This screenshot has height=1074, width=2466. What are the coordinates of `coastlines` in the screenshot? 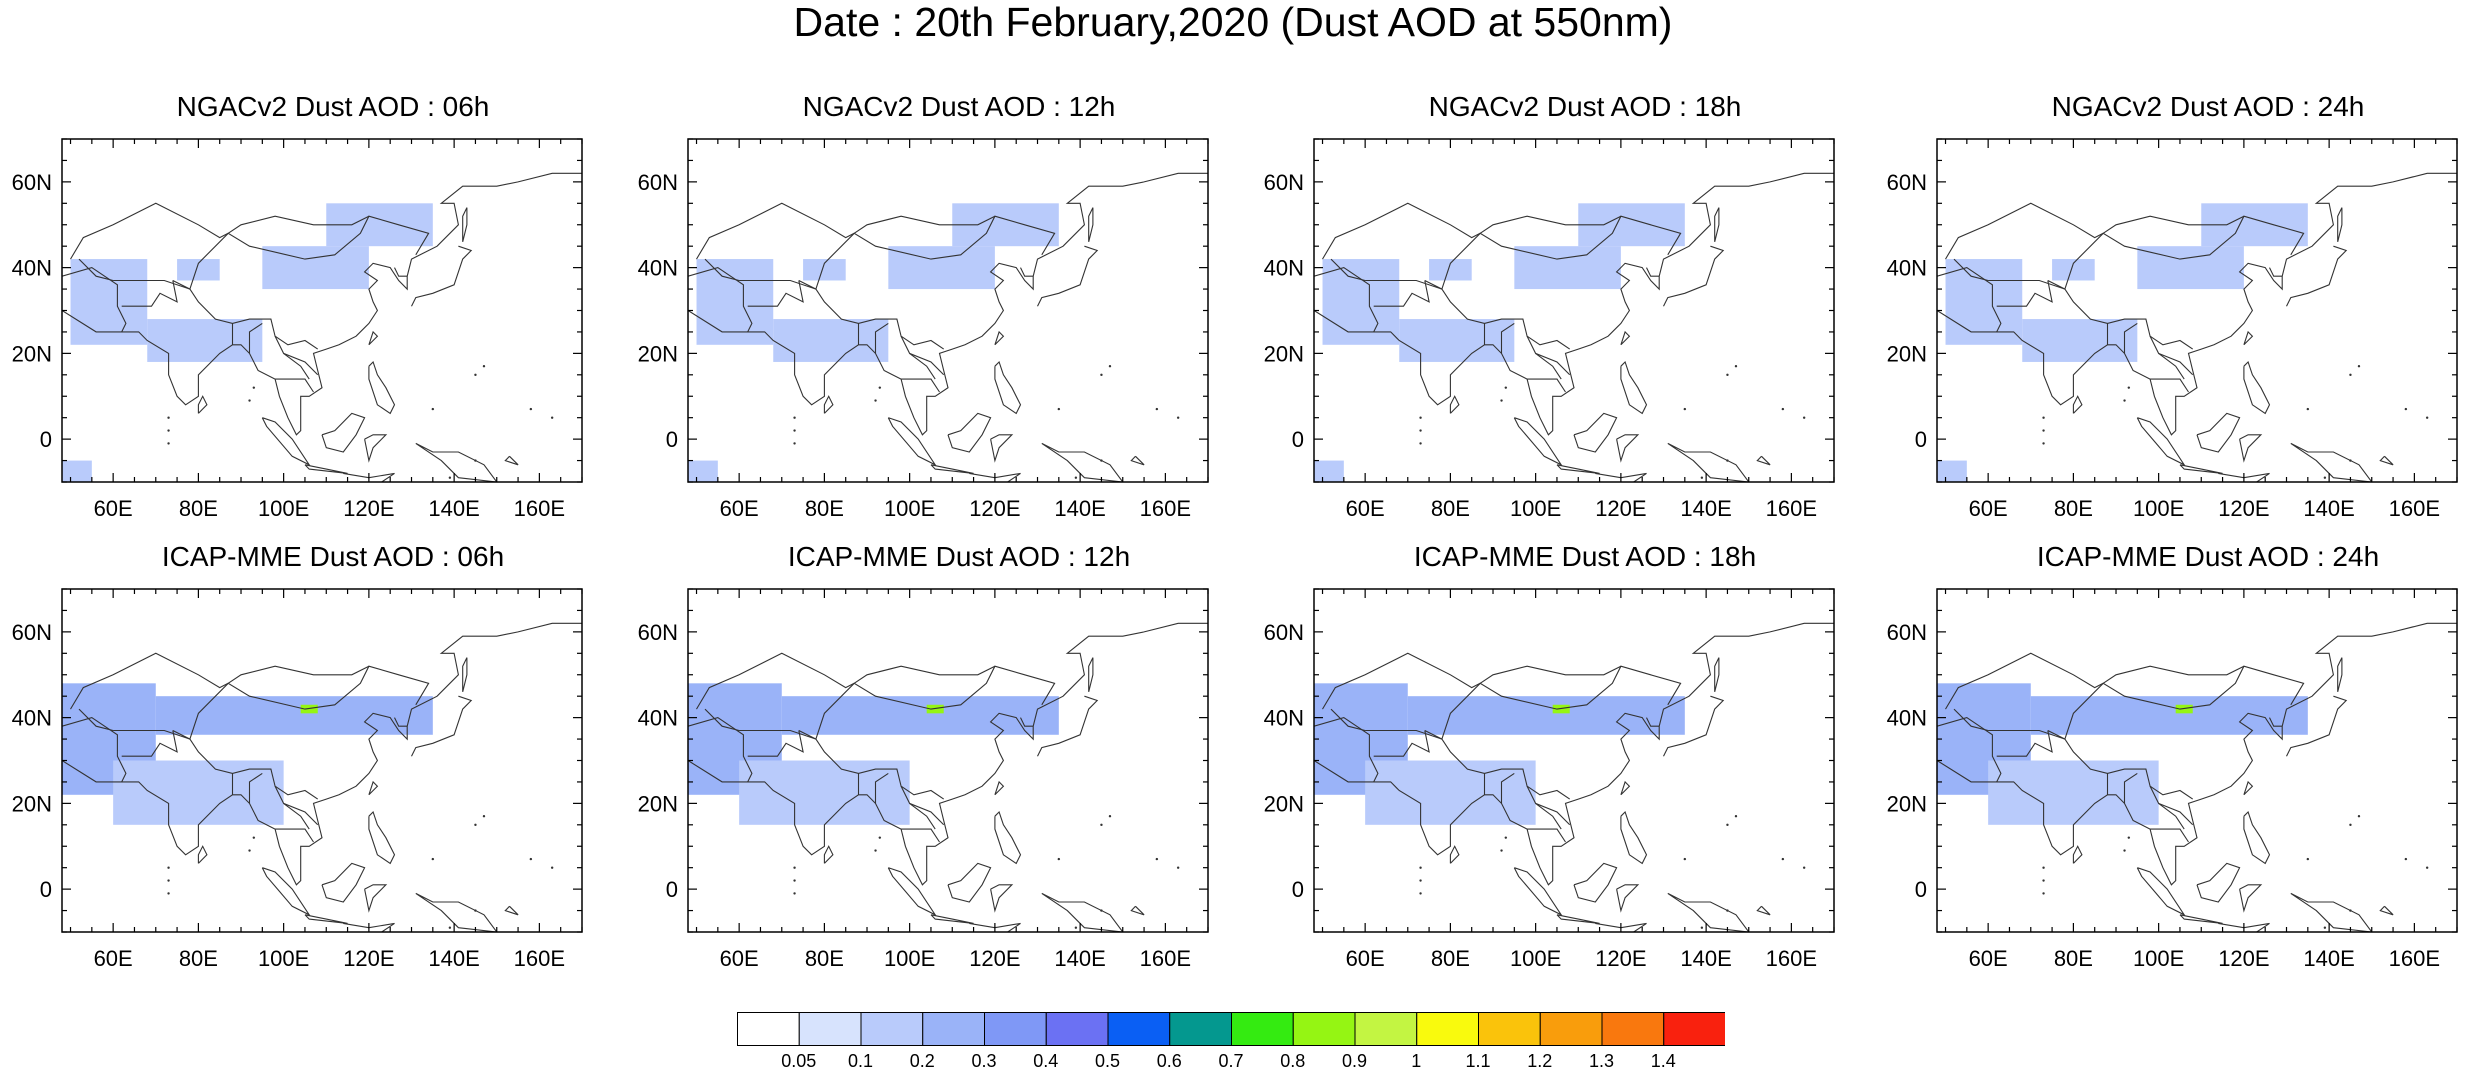 It's located at (1574, 344).